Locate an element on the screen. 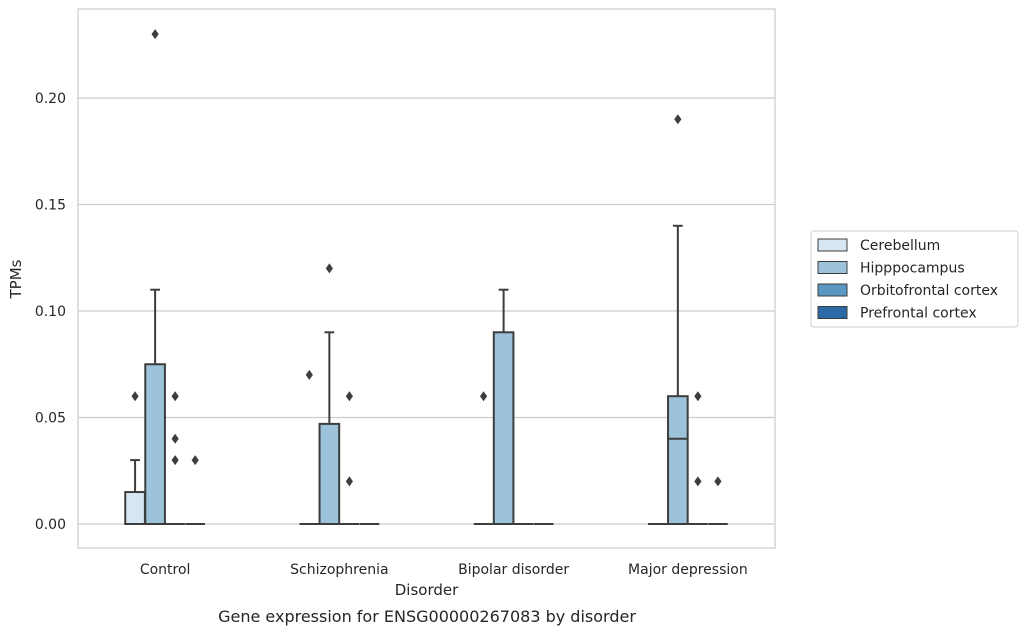 This screenshot has width=1028, height=634. y-tick-label: 0.00 is located at coordinates (50, 525).